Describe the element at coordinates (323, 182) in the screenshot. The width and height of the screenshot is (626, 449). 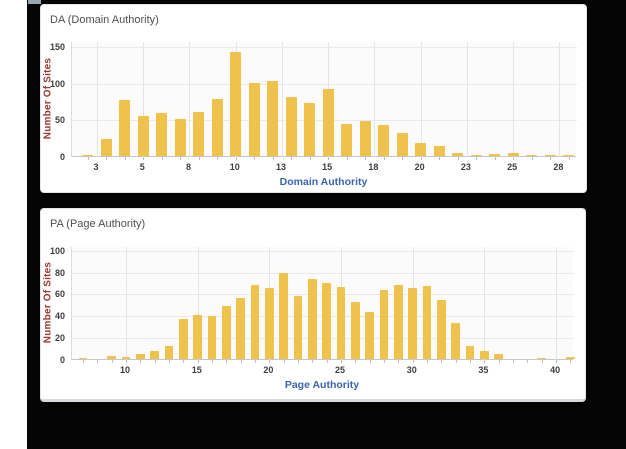
I see `x-axis-title: Domain Authority` at that location.